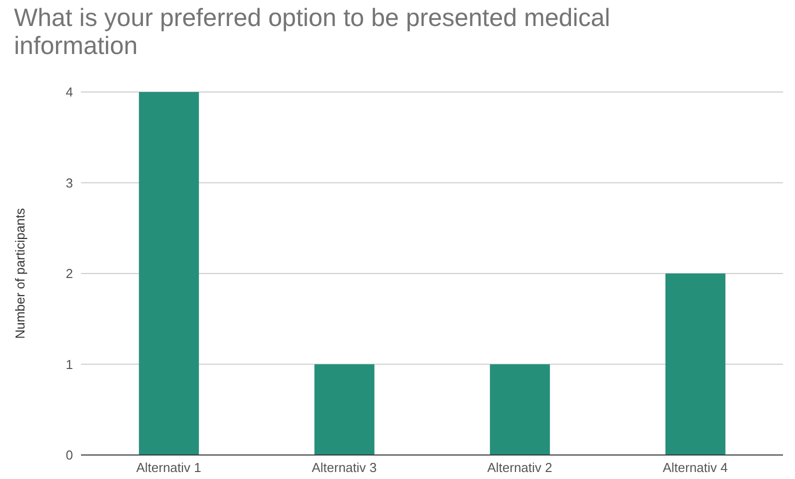 The height and width of the screenshot is (479, 795). Describe the element at coordinates (69, 274) in the screenshot. I see `y-tick-label: 2` at that location.